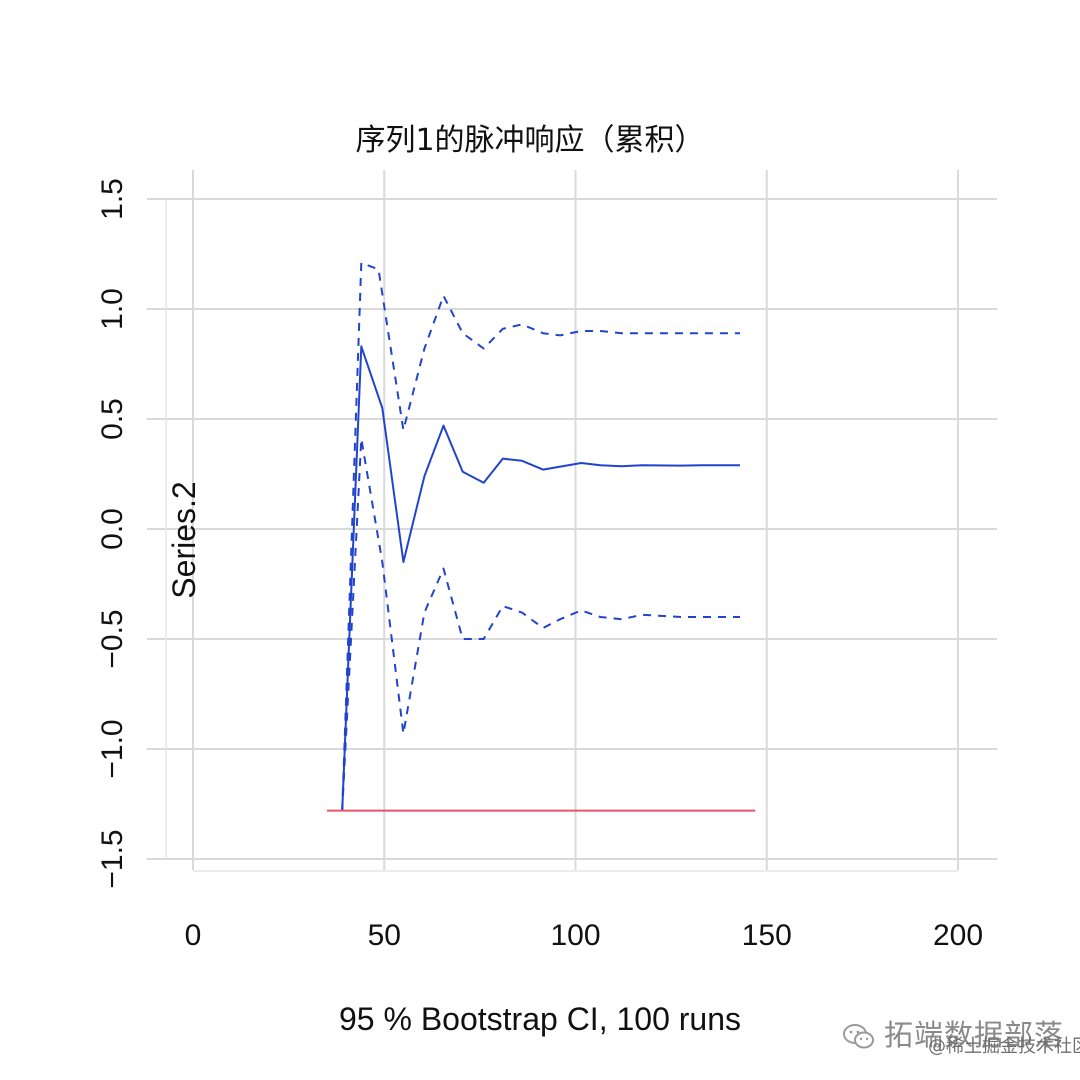 This screenshot has height=1080, width=1080. I want to click on y-tick-label-5: 1.0, so click(112, 309).